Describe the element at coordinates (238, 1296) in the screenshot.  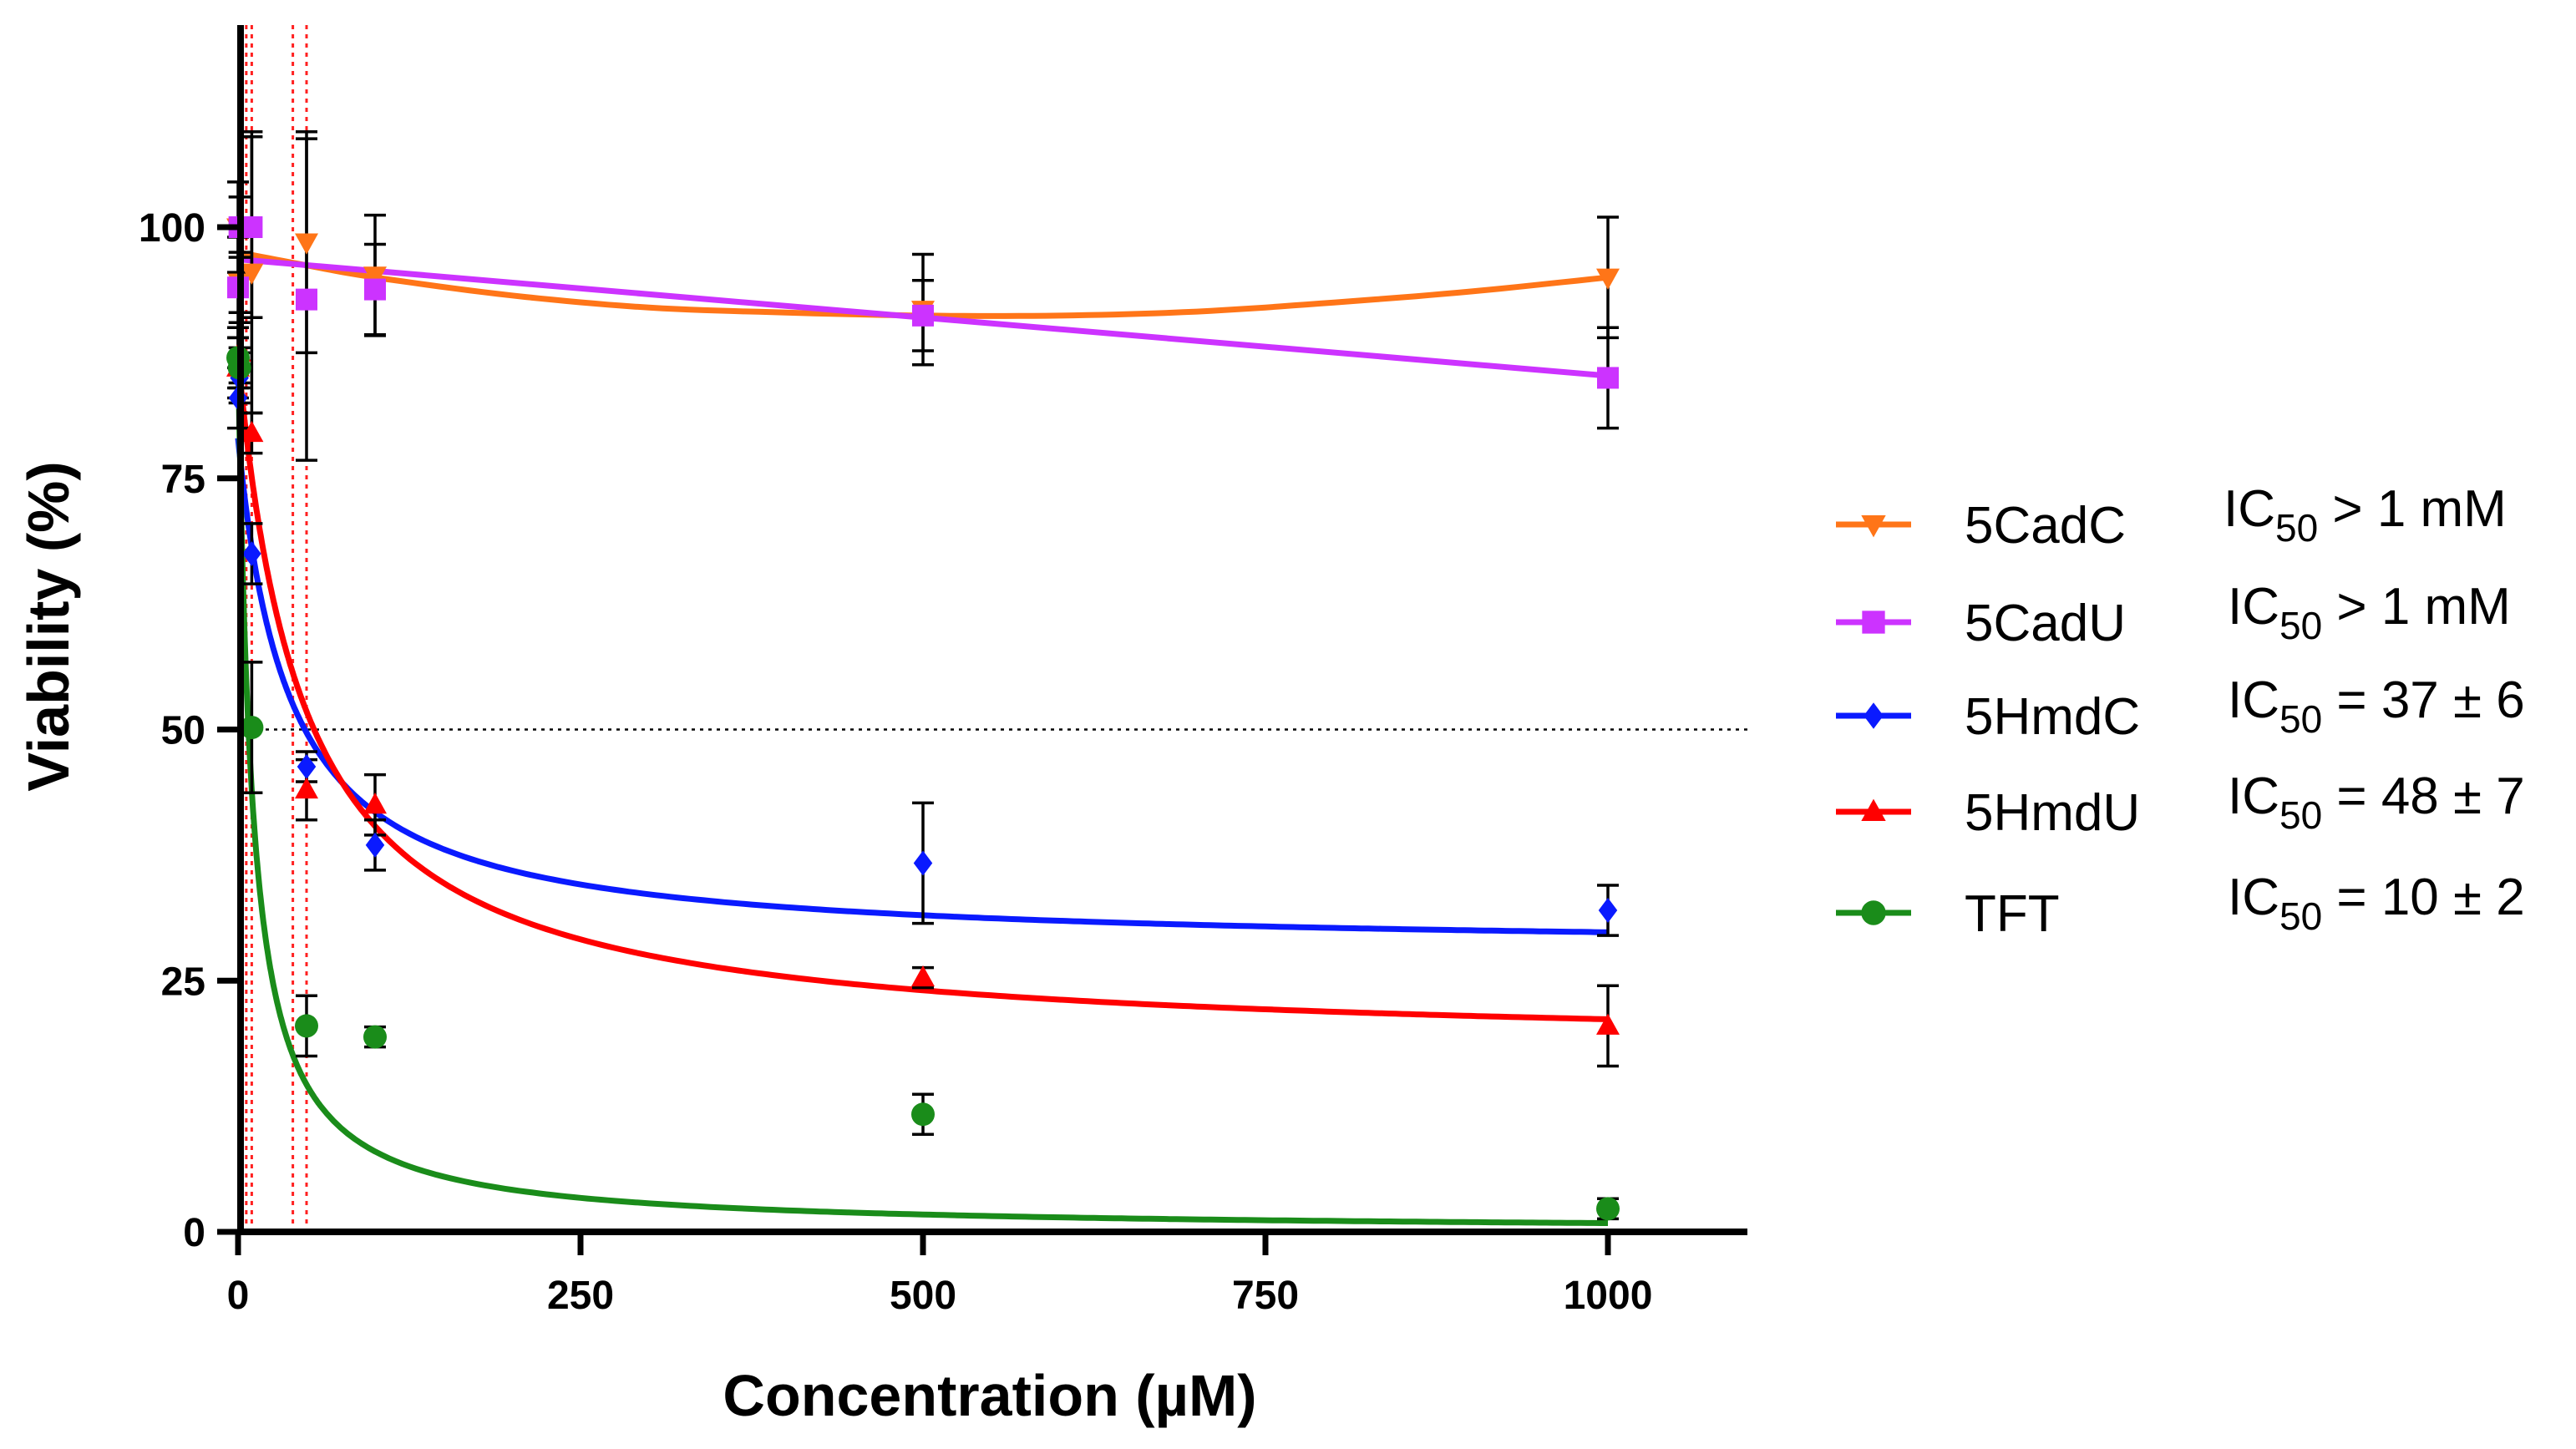
I see `x-tick-label: 0` at that location.